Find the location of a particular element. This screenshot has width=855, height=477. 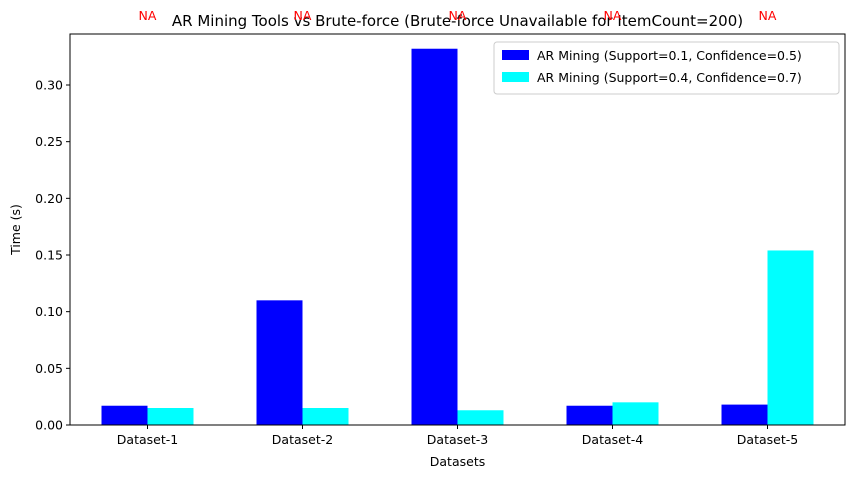

legend-label: AR Mining (Support=0.1, Confidence=0.5) is located at coordinates (669, 55).